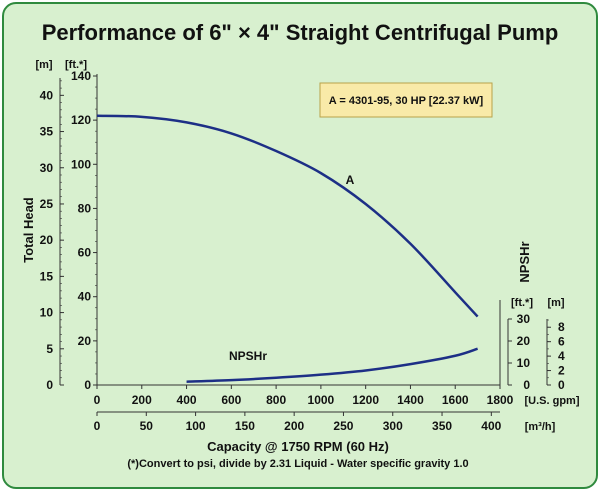 This screenshot has height=491, width=600. What do you see at coordinates (524, 261) in the screenshot?
I see `y-axis-npsh-title: NPSHr` at bounding box center [524, 261].